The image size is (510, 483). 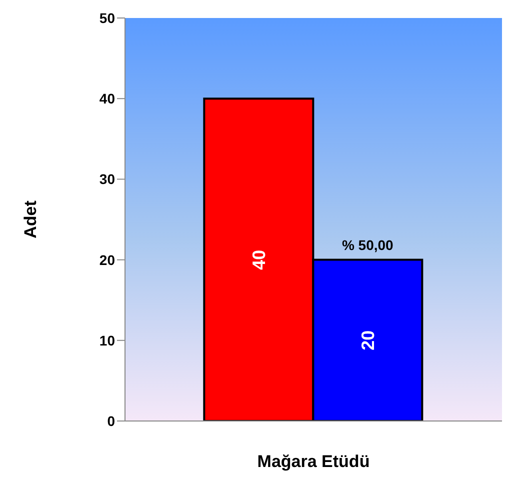 I want to click on data-label: 20, so click(x=368, y=340).